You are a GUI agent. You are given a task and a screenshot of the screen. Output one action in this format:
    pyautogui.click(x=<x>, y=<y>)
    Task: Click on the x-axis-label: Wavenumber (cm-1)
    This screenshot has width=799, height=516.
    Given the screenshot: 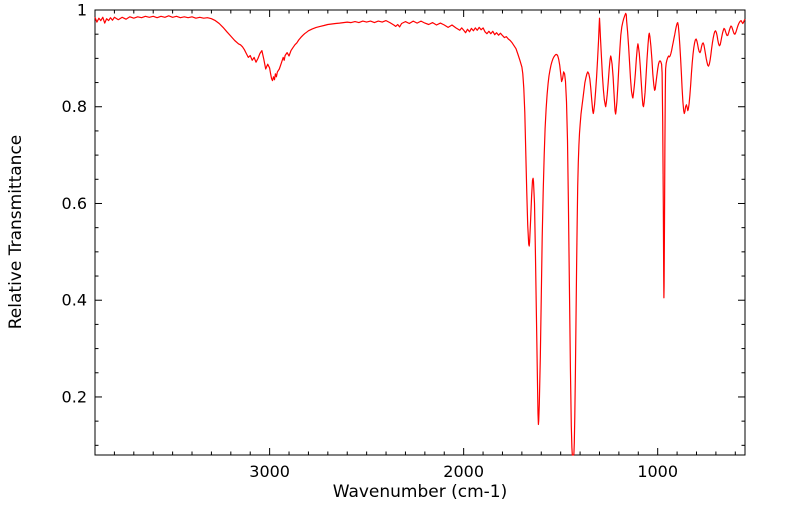 What is the action you would take?
    pyautogui.click(x=420, y=492)
    